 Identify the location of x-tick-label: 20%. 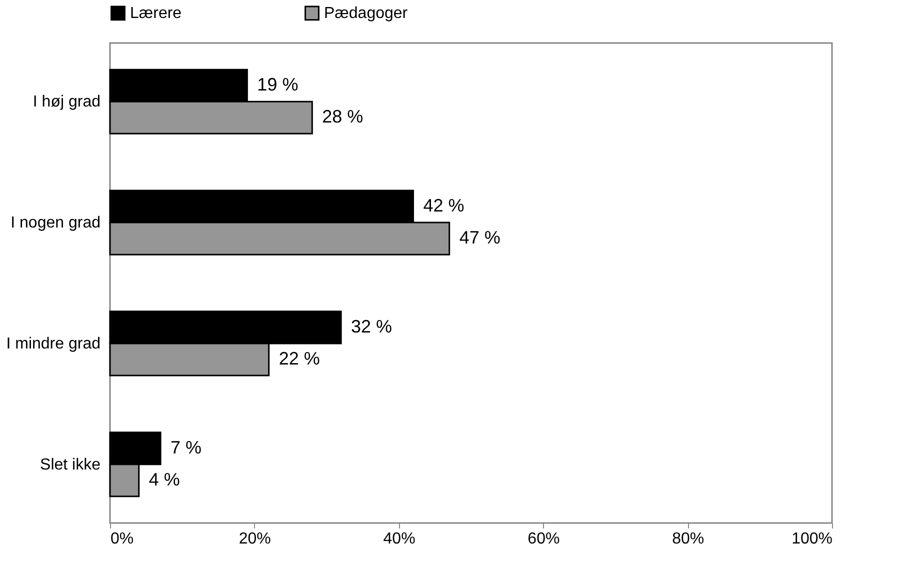
(254, 539).